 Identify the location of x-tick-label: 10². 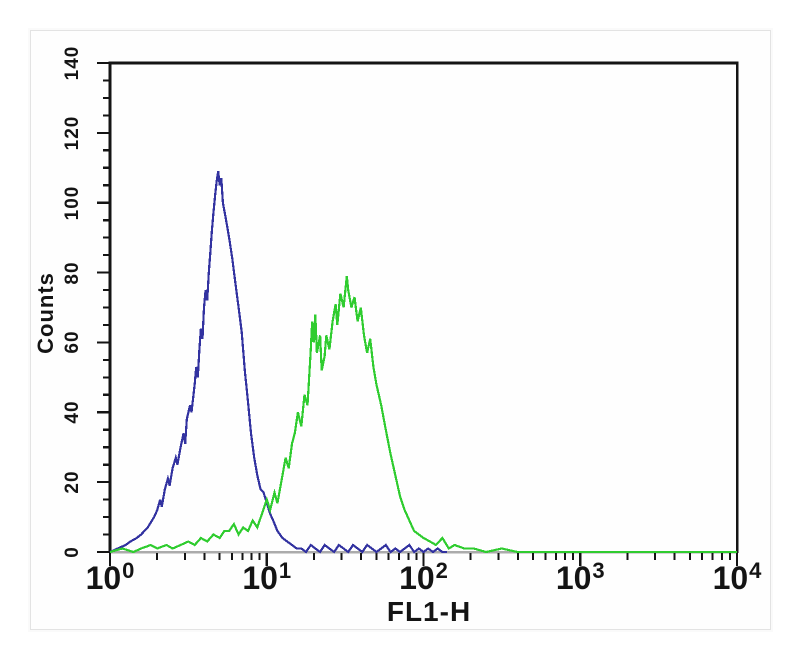
(423, 577).